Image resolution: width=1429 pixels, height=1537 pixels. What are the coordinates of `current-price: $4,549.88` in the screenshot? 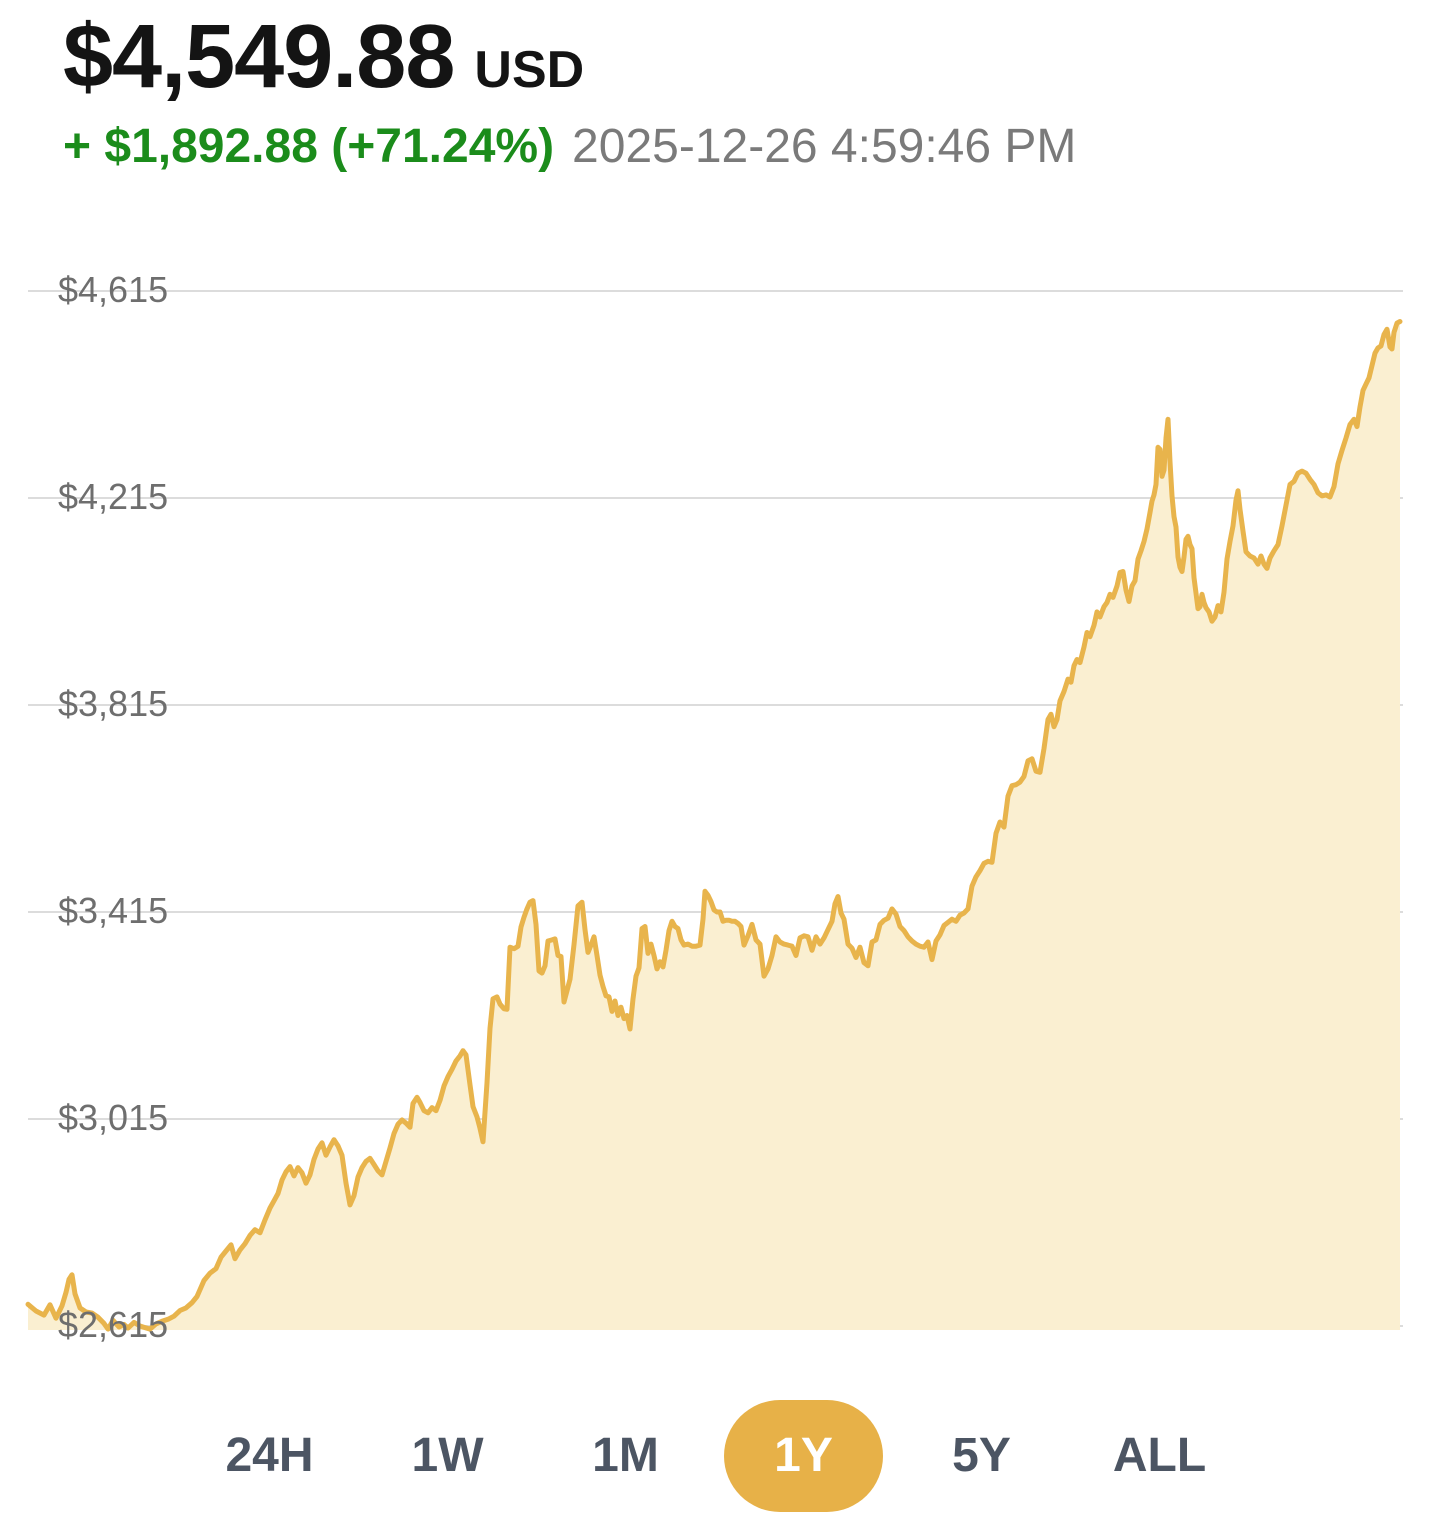 It's located at (259, 57).